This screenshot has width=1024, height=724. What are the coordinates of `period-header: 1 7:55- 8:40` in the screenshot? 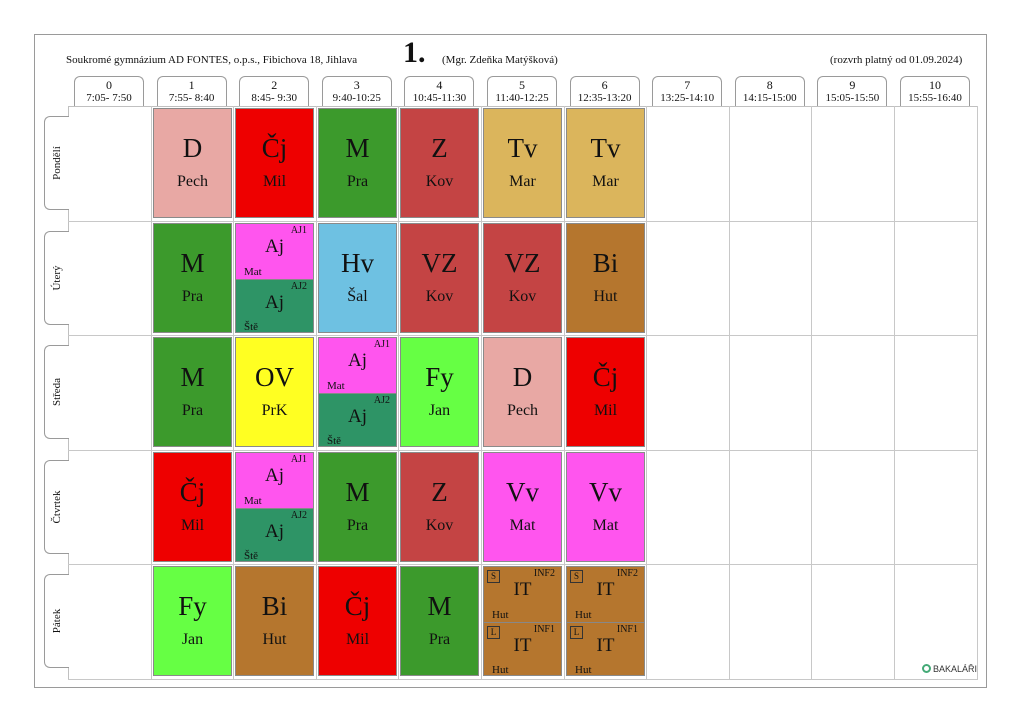 It's located at (191, 91).